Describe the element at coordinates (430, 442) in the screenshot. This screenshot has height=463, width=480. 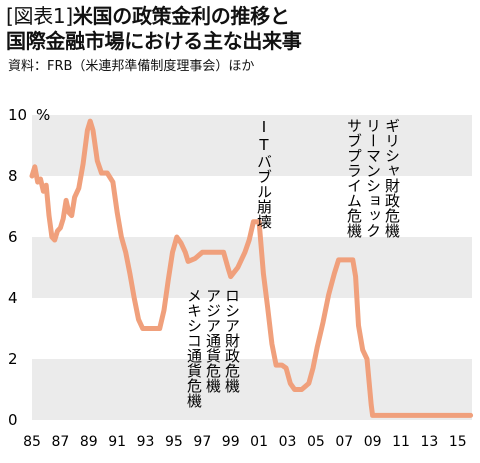
I see `x-tick-label: 13` at that location.